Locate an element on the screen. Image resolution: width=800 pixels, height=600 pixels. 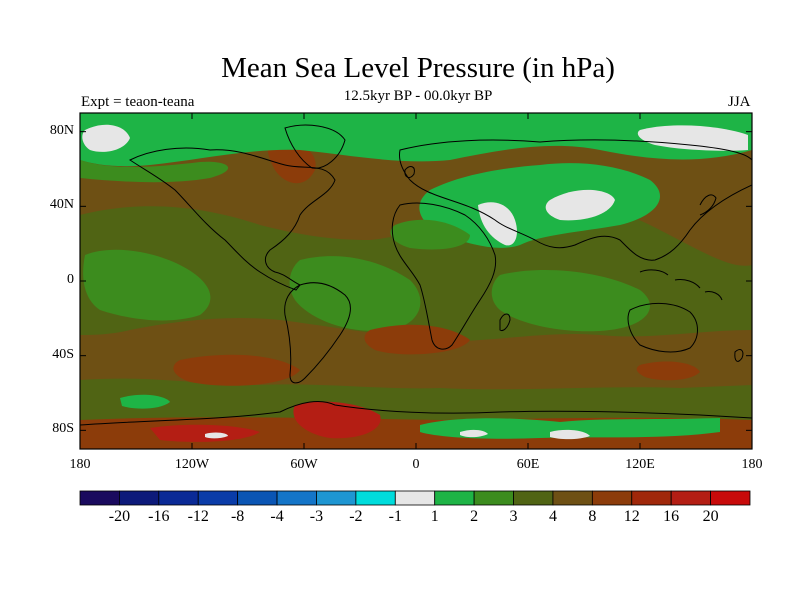
indian-green-region is located at coordinates (570, 301).